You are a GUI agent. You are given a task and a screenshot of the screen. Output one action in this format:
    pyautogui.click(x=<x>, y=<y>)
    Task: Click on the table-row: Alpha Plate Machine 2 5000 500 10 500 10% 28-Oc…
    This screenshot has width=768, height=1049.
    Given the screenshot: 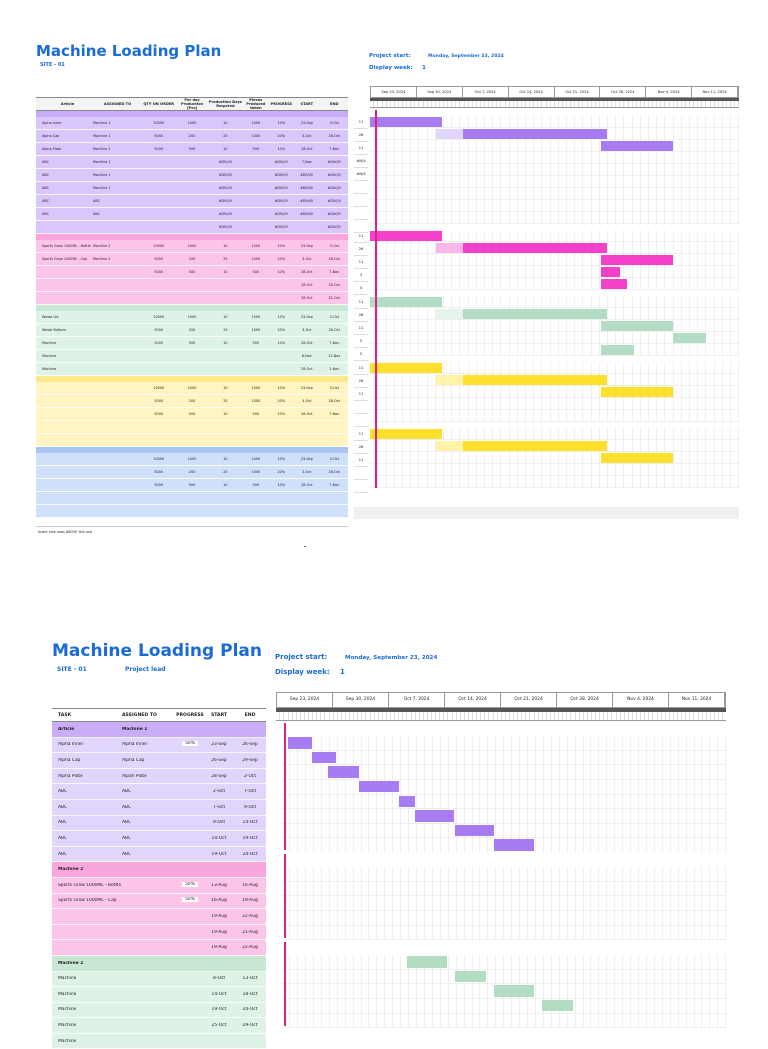 What is the action you would take?
    pyautogui.click(x=192, y=149)
    